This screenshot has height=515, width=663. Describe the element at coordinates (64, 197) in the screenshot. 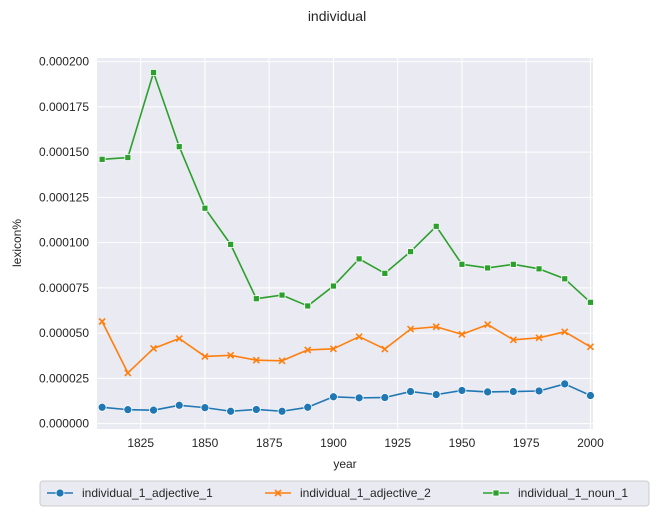

I see `y-tick-label: 0.000125` at that location.